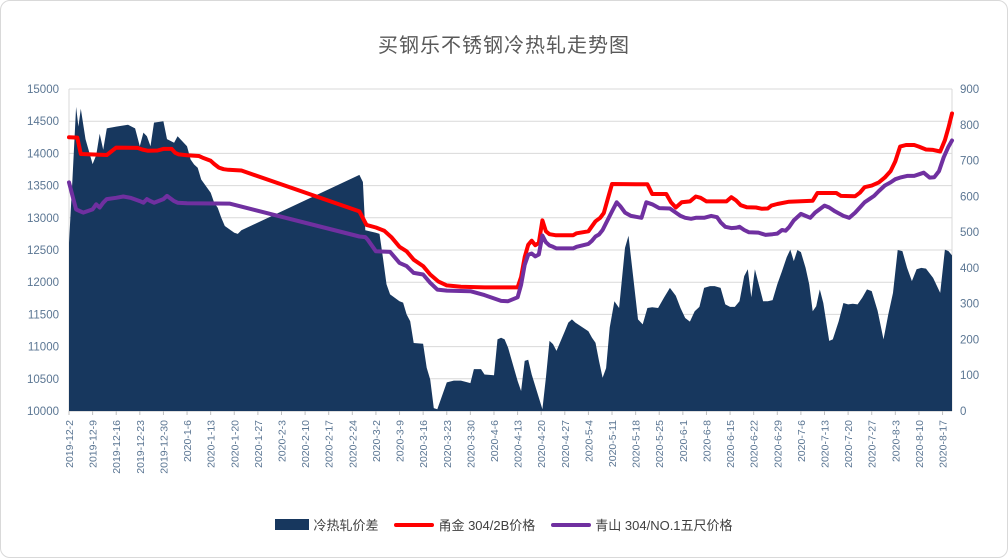 The image size is (1008, 558). Describe the element at coordinates (920, 444) in the screenshot. I see `x-axis-label: 2020-8-10` at that location.